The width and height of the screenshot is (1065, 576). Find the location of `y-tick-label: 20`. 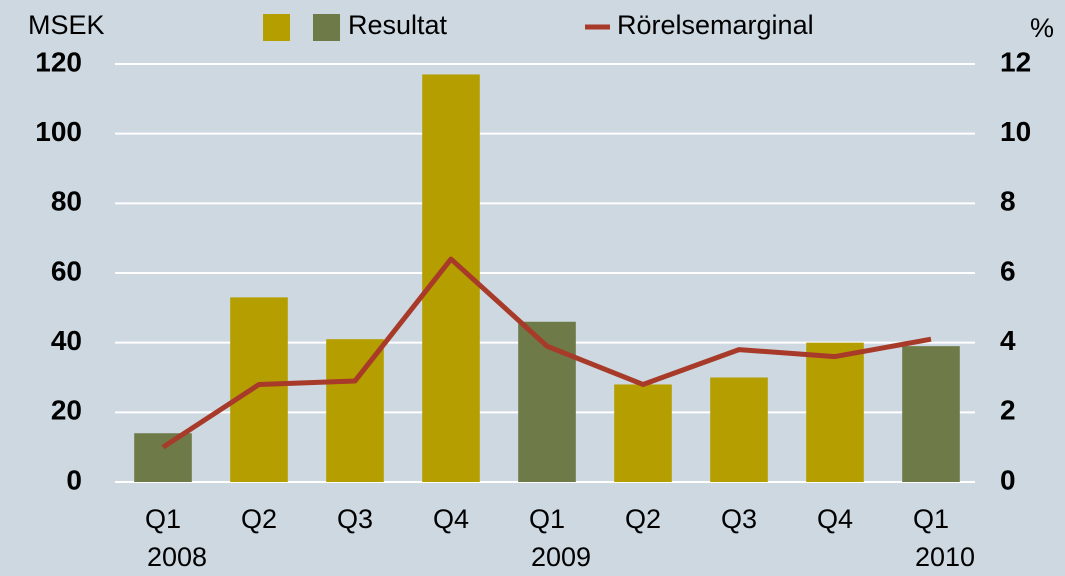

y-tick-label: 20 is located at coordinates (66, 410).